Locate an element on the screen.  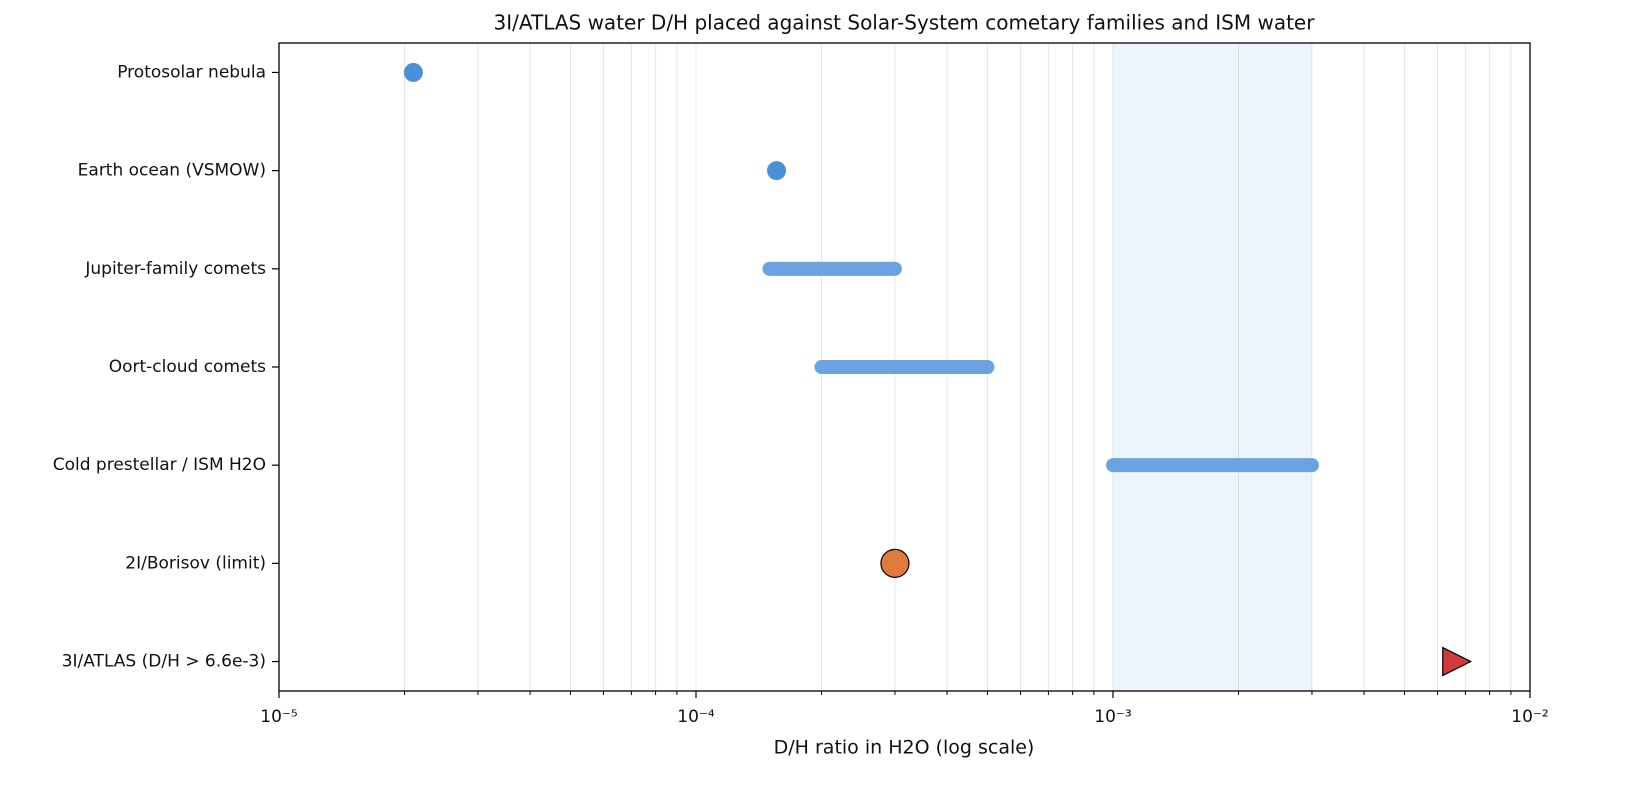
y-tick-label: Jupiter-family comets is located at coordinates (175, 269).